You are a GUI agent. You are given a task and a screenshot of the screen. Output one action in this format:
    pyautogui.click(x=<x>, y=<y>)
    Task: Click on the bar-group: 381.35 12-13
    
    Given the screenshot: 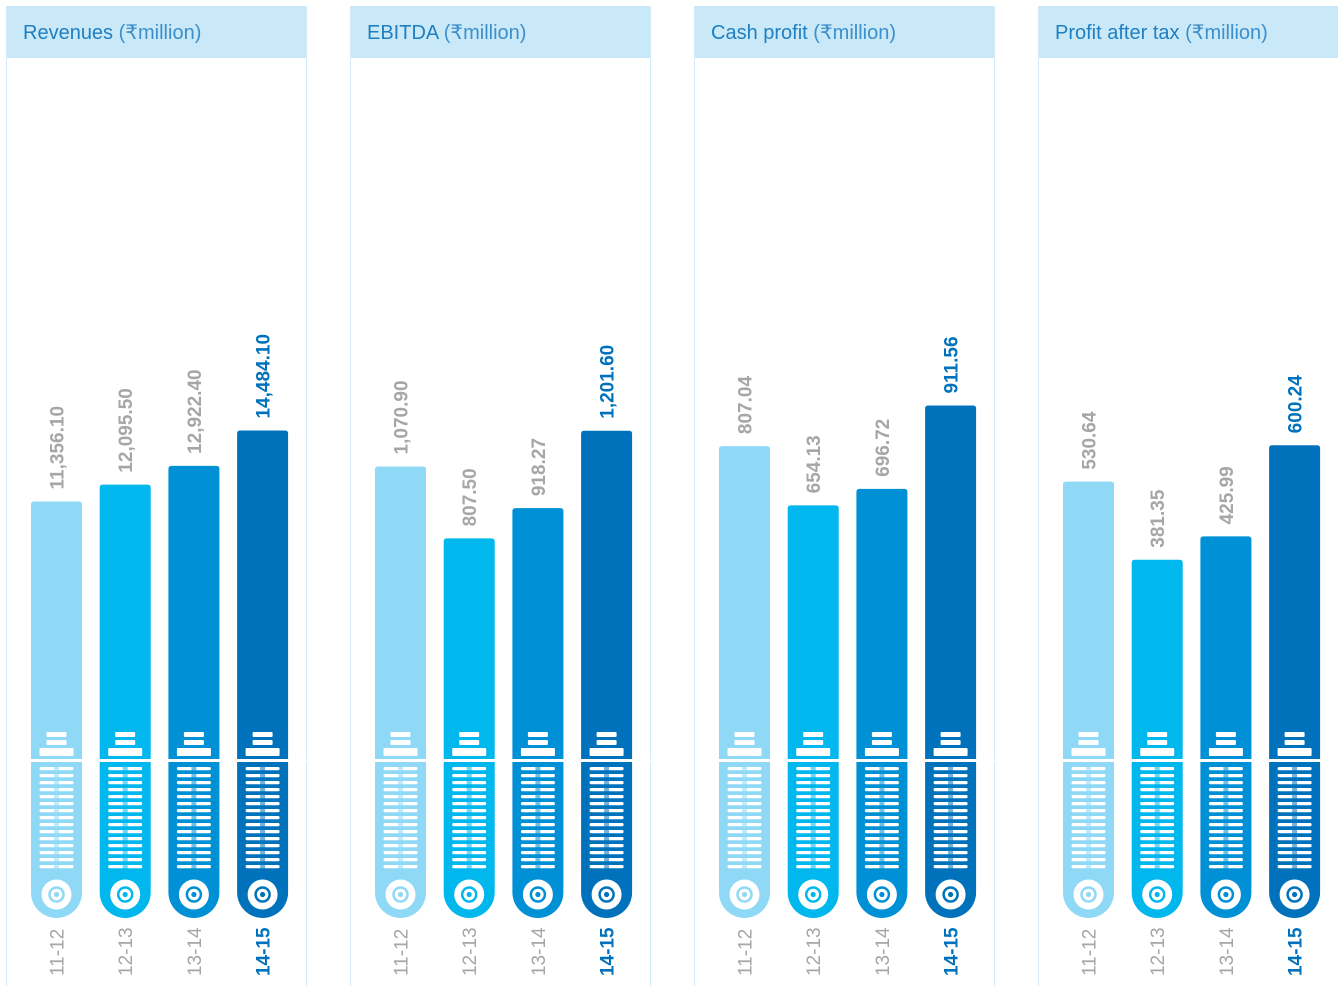 What is the action you would take?
    pyautogui.click(x=1157, y=732)
    